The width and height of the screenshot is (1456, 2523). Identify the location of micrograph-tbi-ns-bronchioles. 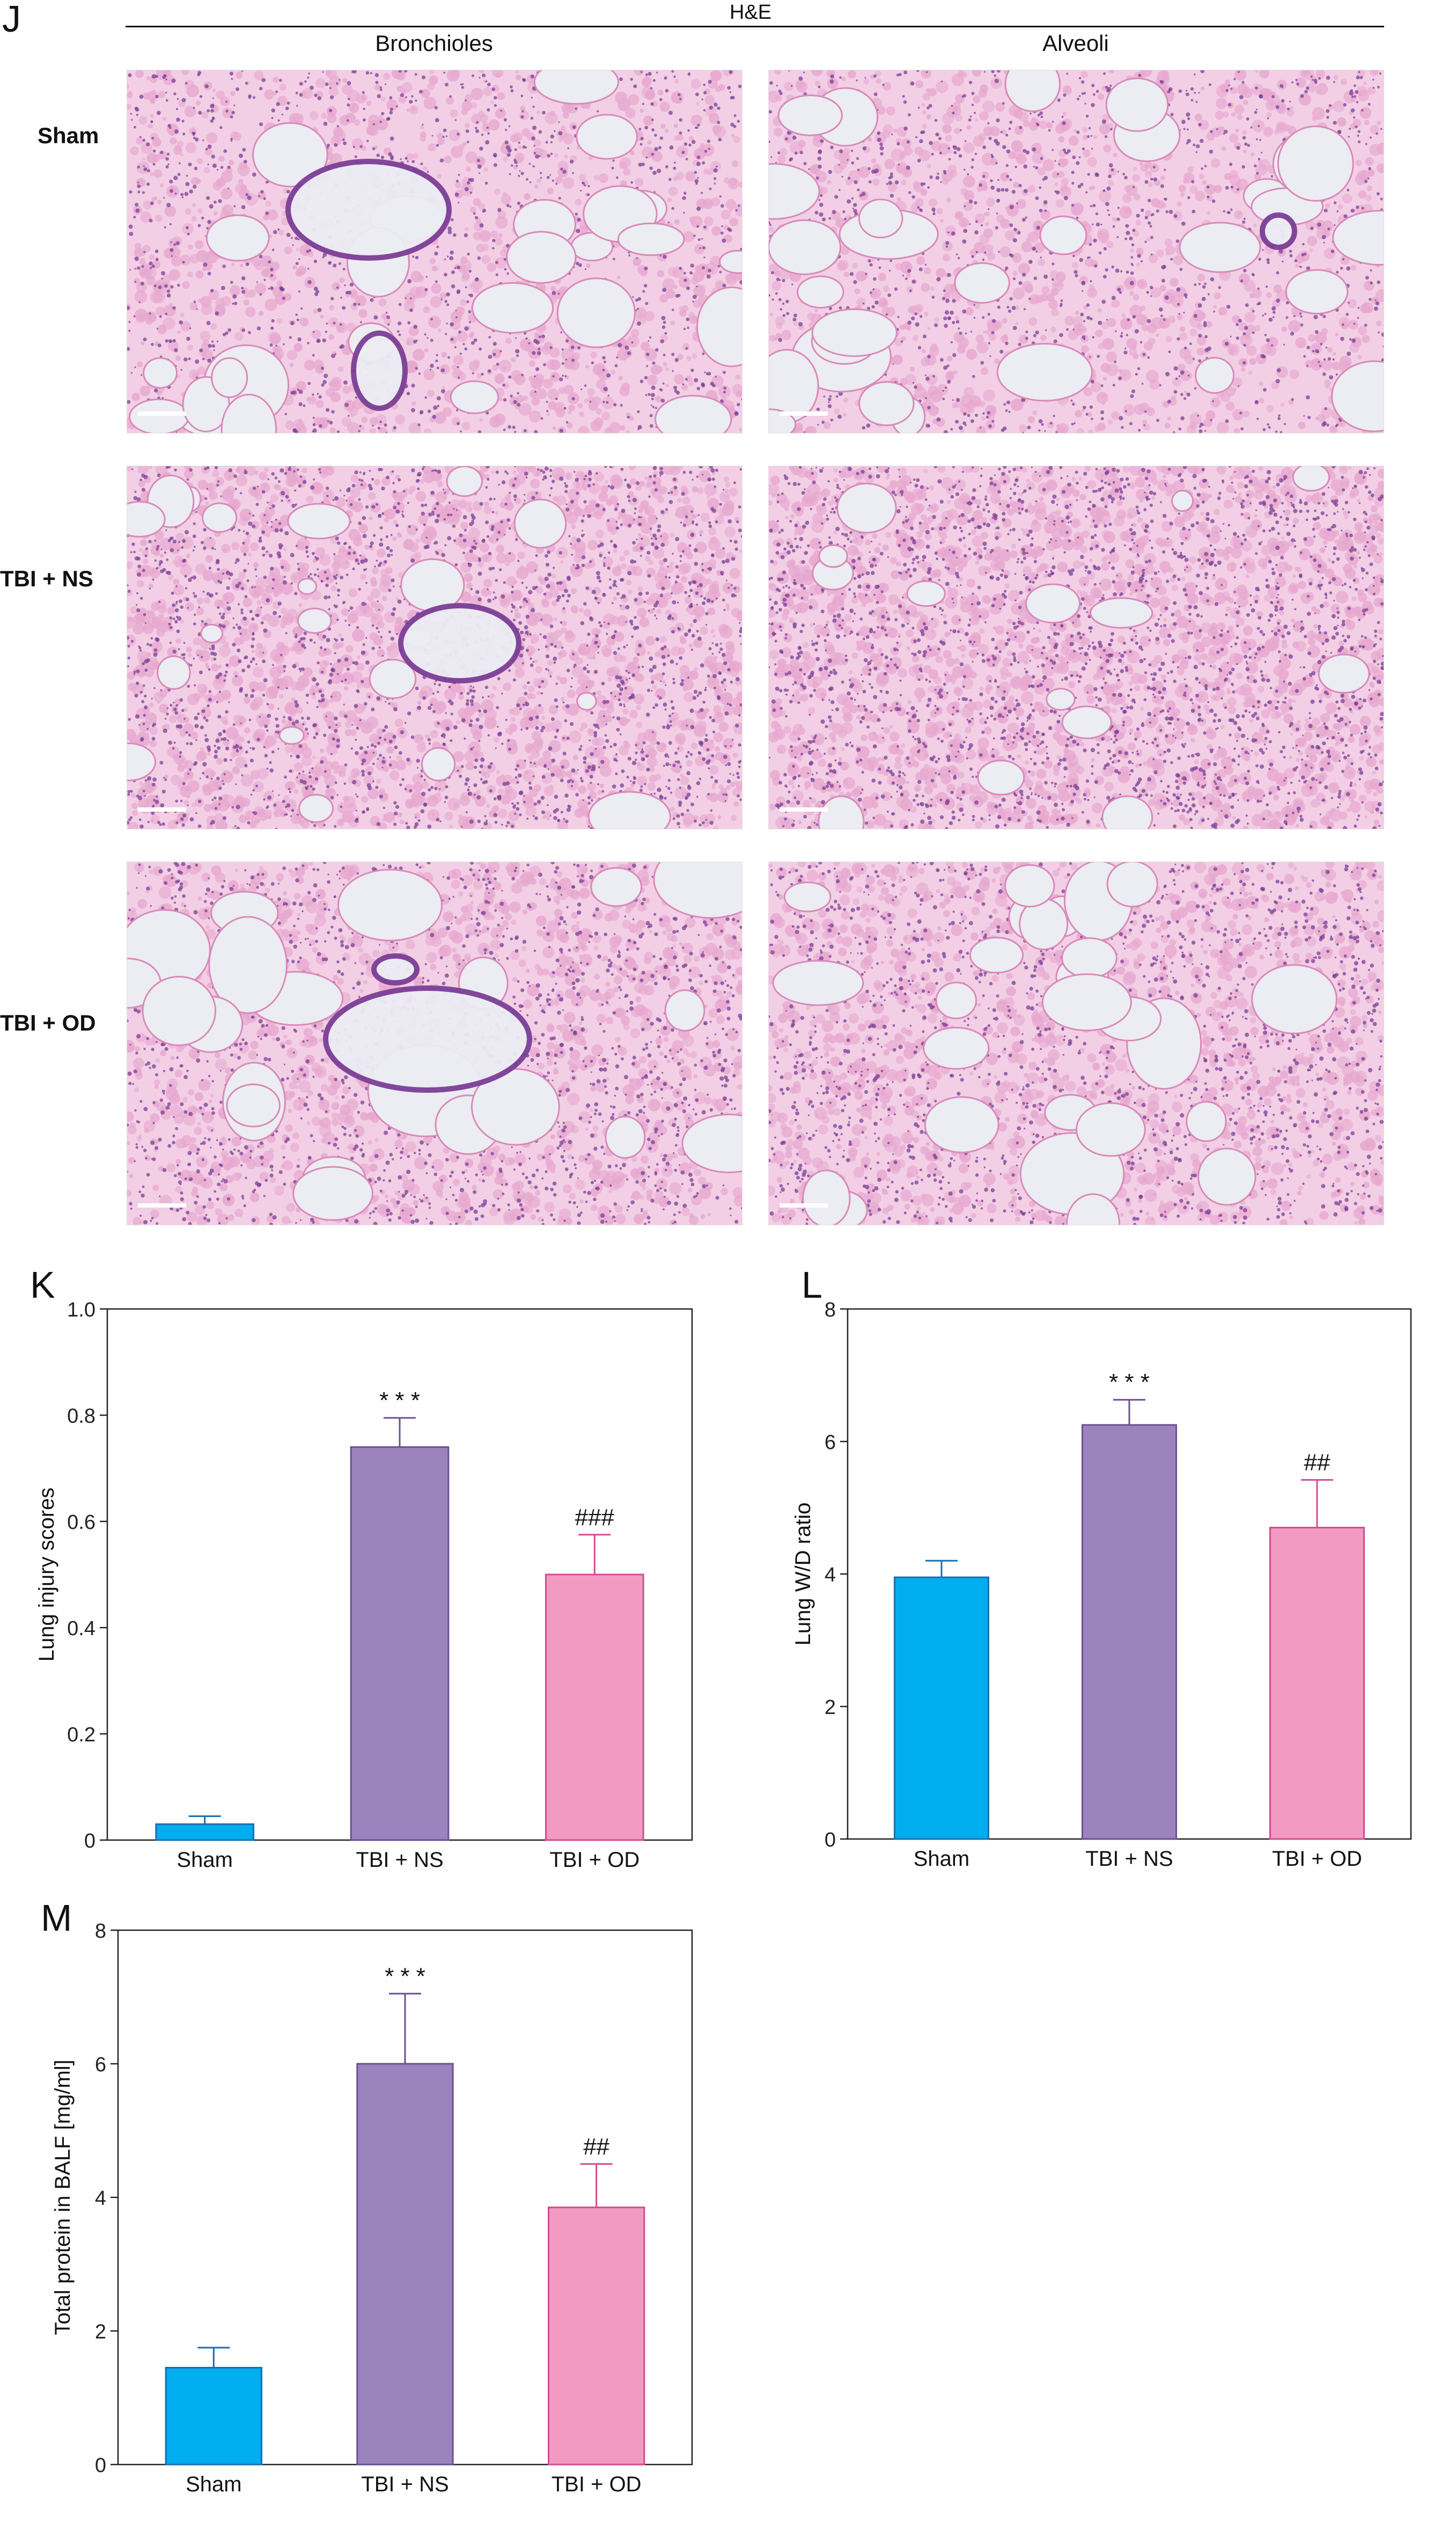
(434, 647).